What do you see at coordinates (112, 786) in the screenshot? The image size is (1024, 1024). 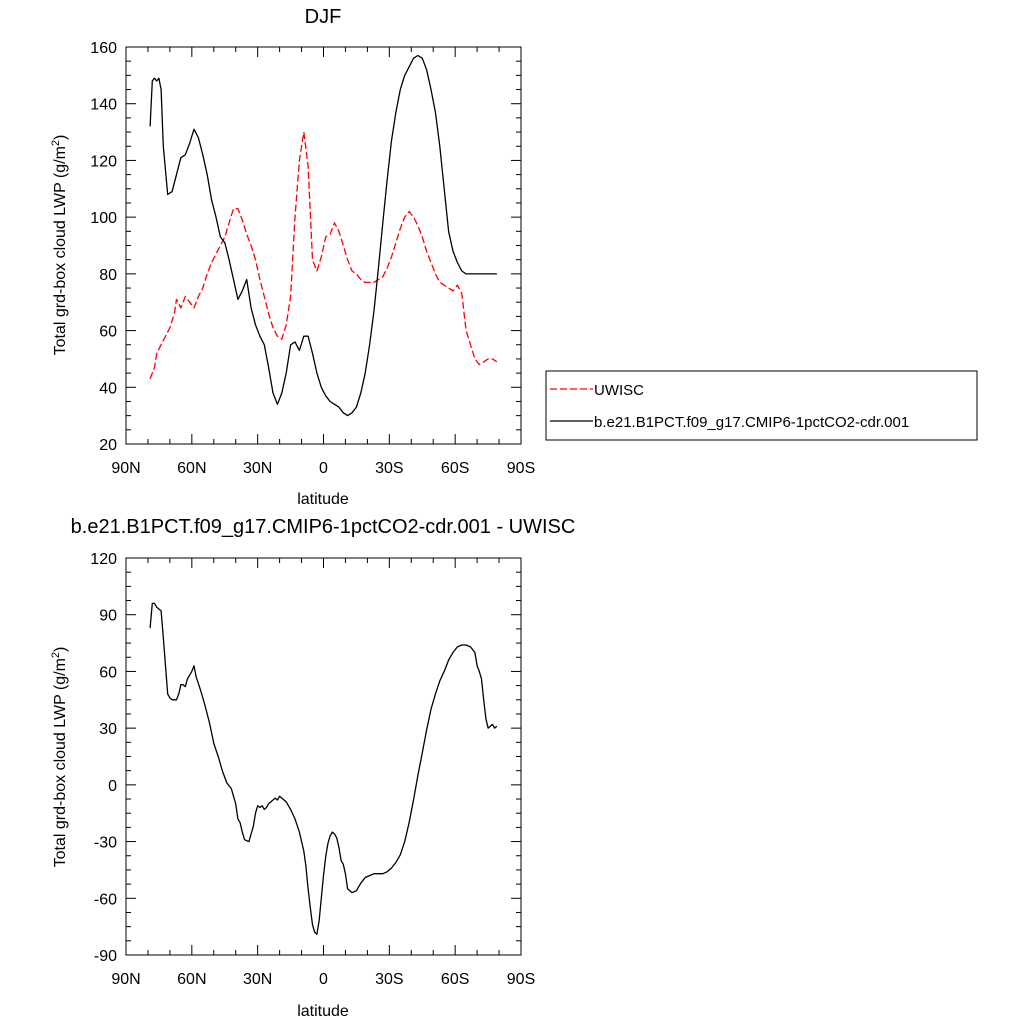 I see `bottom-y-tick-label: 0` at bounding box center [112, 786].